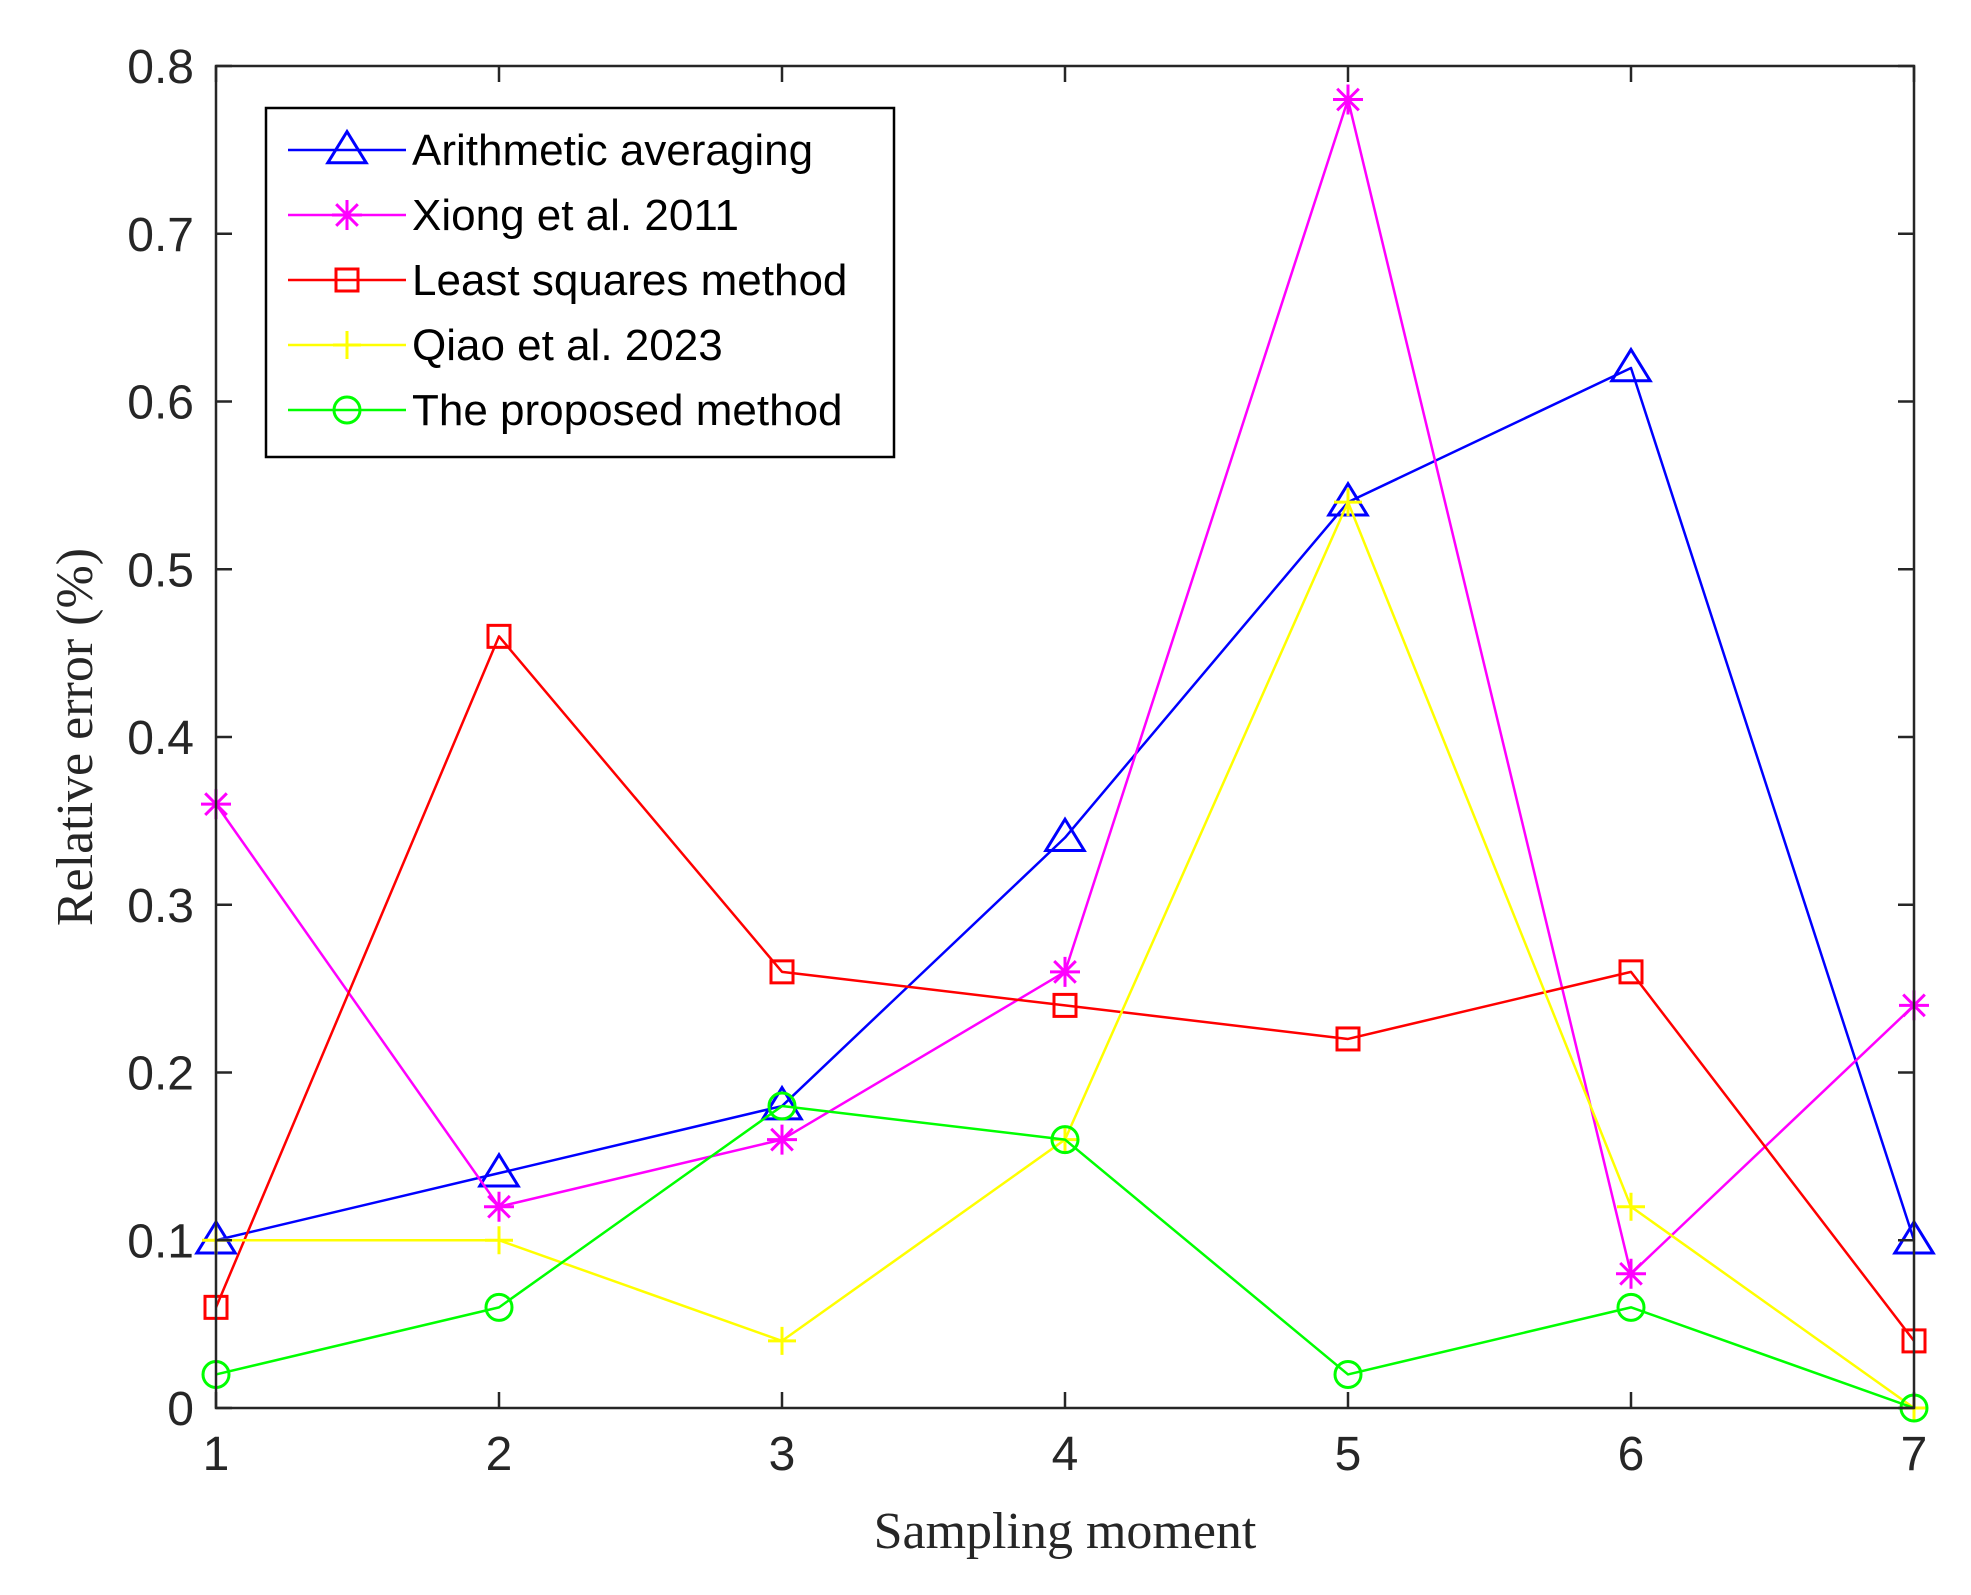  I want to click on y-tick-label: 0, so click(180, 1409).